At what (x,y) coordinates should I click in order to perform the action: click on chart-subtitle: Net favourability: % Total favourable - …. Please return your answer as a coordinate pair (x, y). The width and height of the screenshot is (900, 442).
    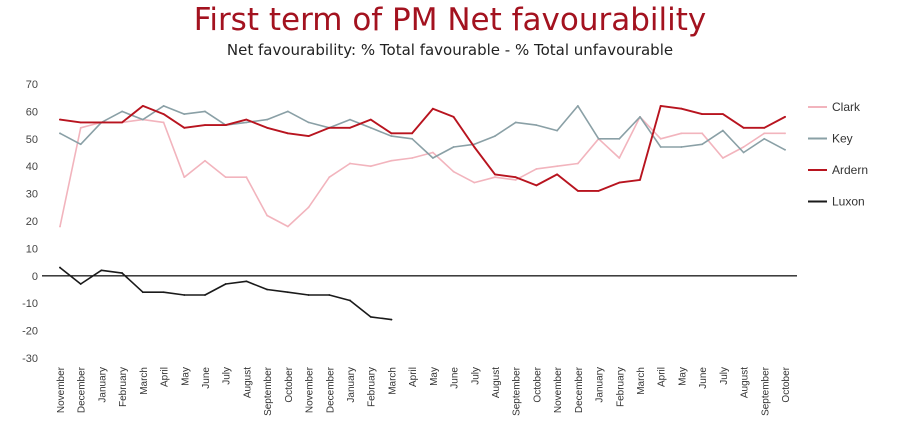
    Looking at the image, I should click on (450, 50).